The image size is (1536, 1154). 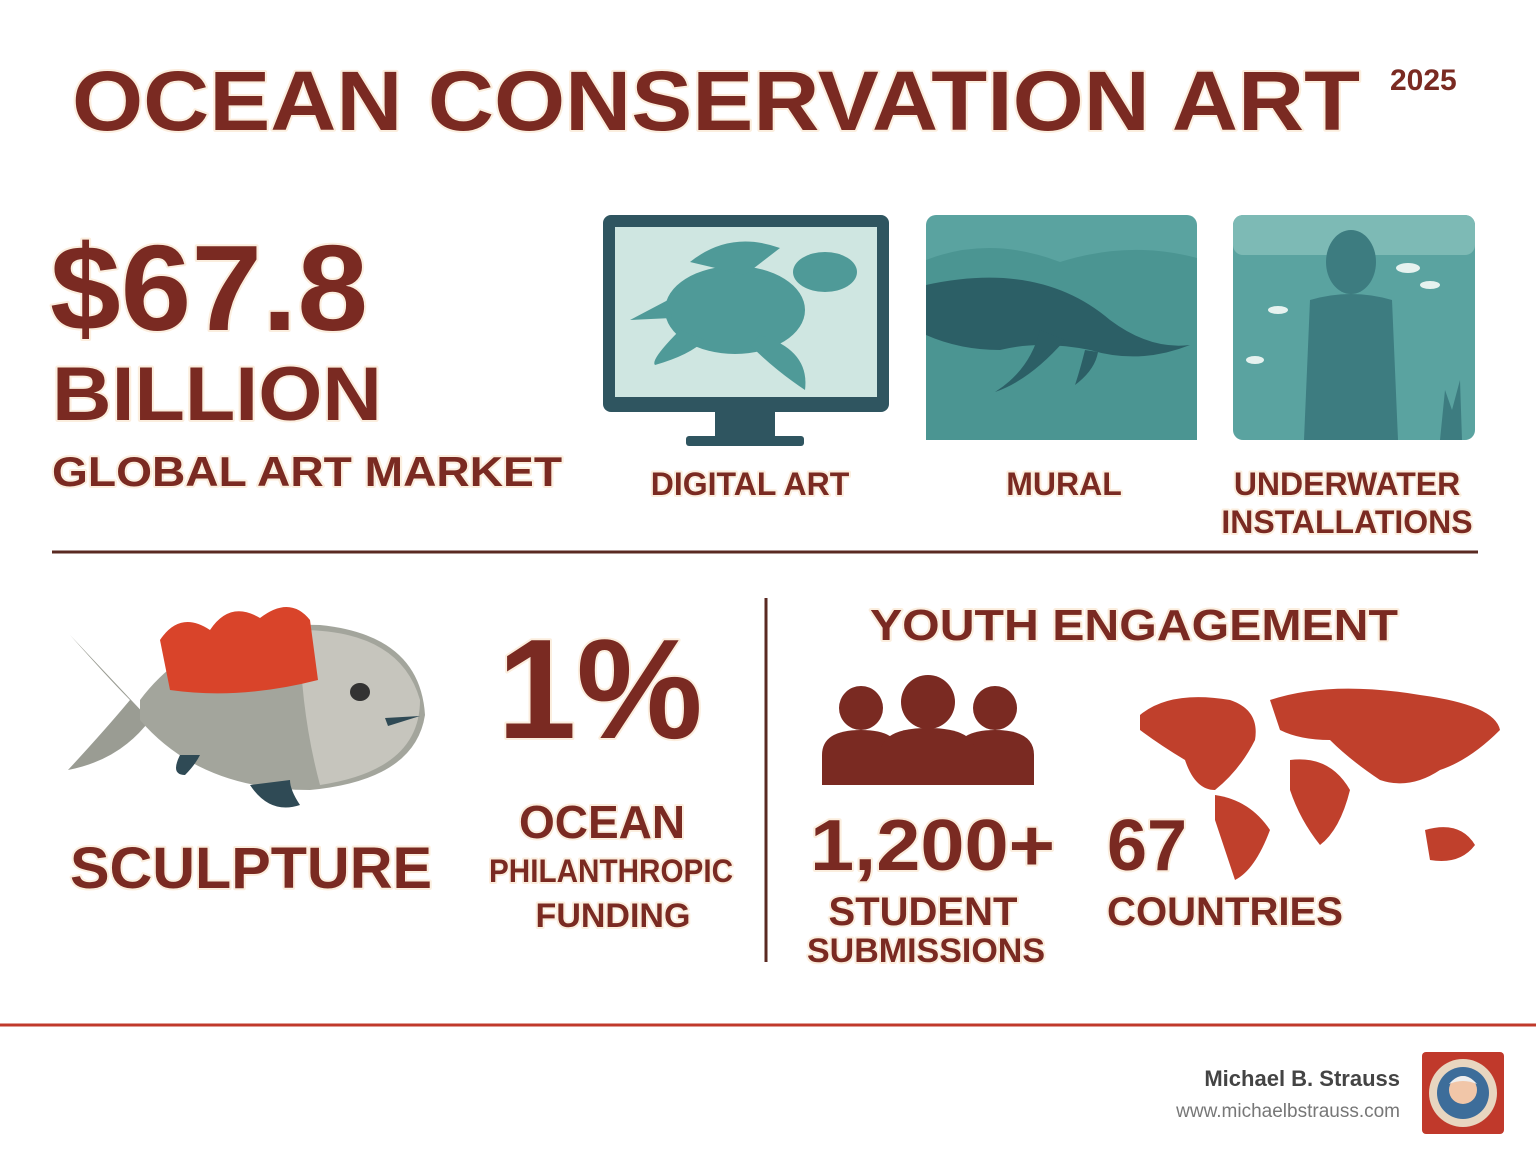 What do you see at coordinates (611, 871) in the screenshot?
I see `funding-label: PHILANTHROPIC` at bounding box center [611, 871].